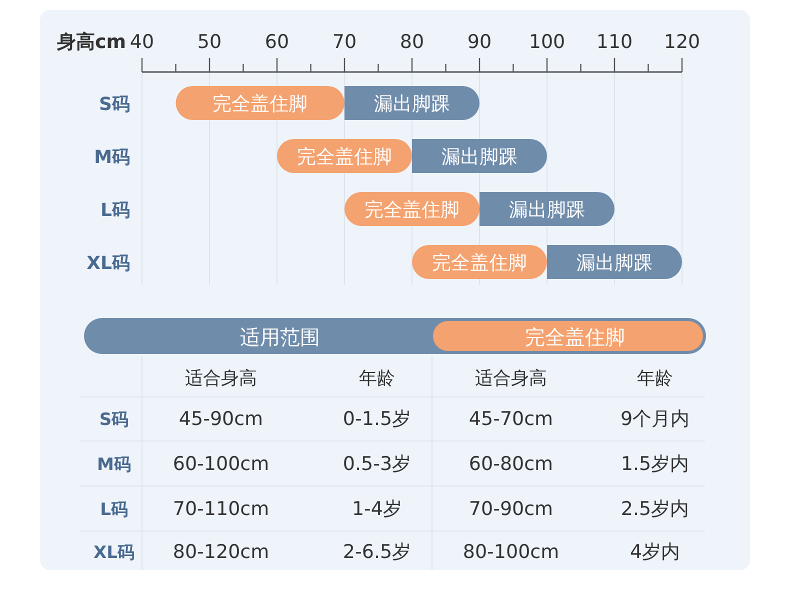 Image resolution: width=790 pixels, height=600 pixels. Describe the element at coordinates (511, 509) in the screenshot. I see `text: 70-90cm` at that location.